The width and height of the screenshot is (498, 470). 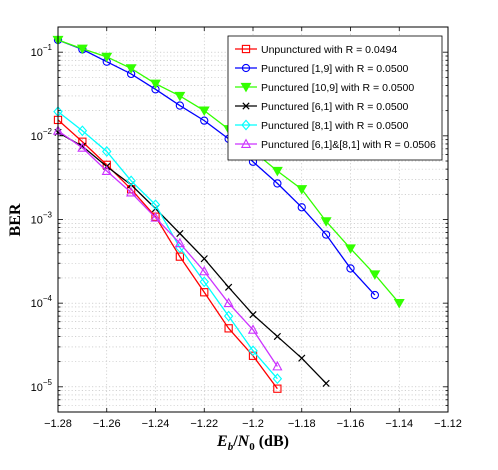 What do you see at coordinates (204, 424) in the screenshot?
I see `x-tick-label: −1.22` at bounding box center [204, 424].